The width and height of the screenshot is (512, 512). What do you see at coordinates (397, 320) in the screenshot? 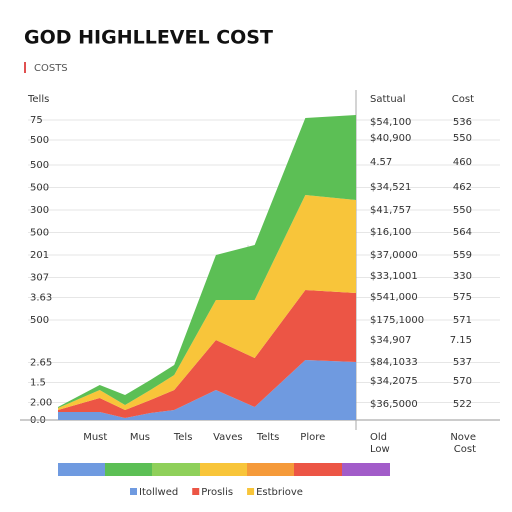
I see `table-cell: $175,1000` at bounding box center [397, 320].